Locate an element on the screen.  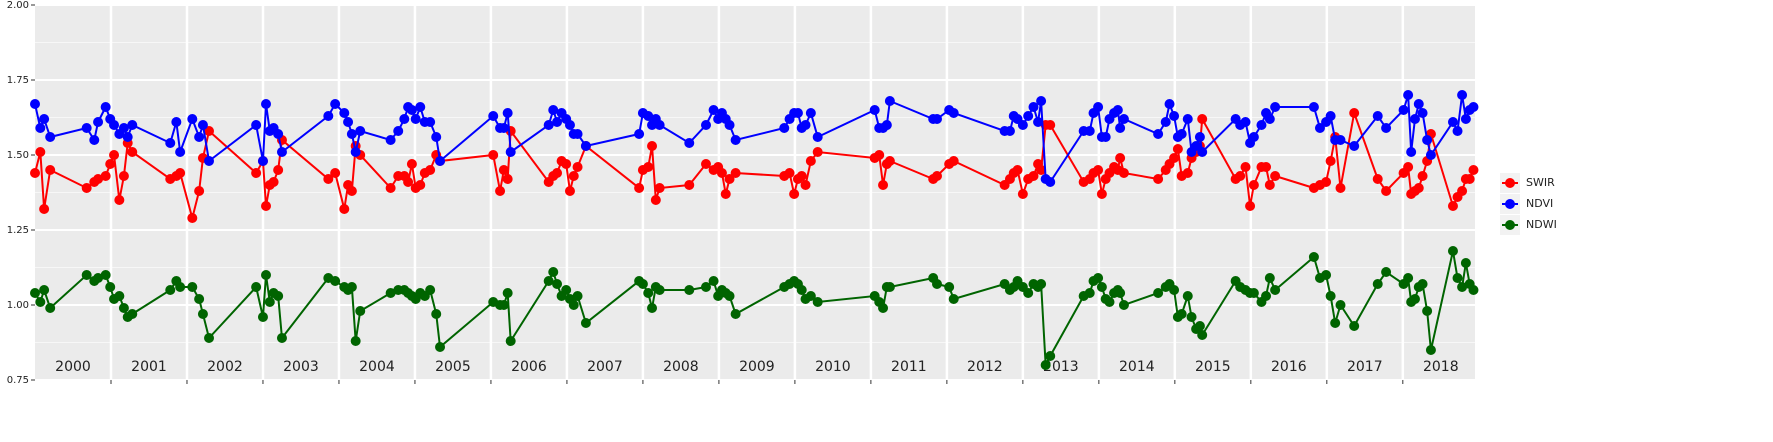
year-label: 2013 is located at coordinates (1061, 367).